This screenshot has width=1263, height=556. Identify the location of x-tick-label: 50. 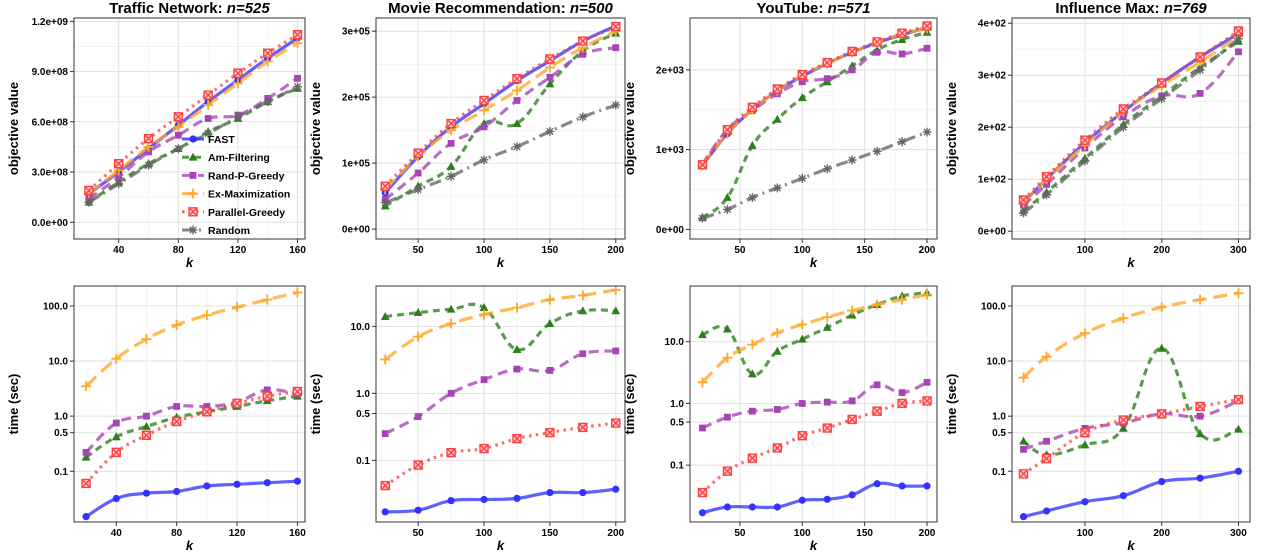
(740, 533).